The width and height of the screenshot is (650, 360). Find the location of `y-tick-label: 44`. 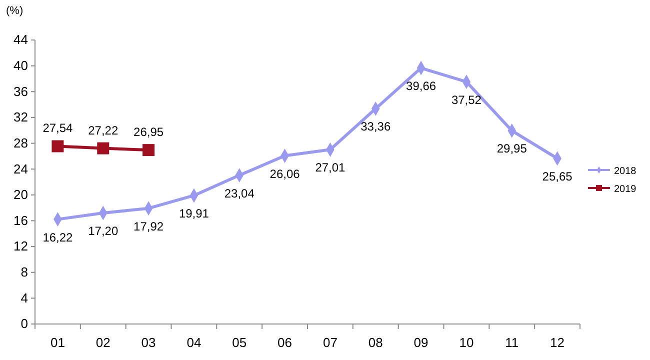

y-tick-label: 44 is located at coordinates (21, 40).